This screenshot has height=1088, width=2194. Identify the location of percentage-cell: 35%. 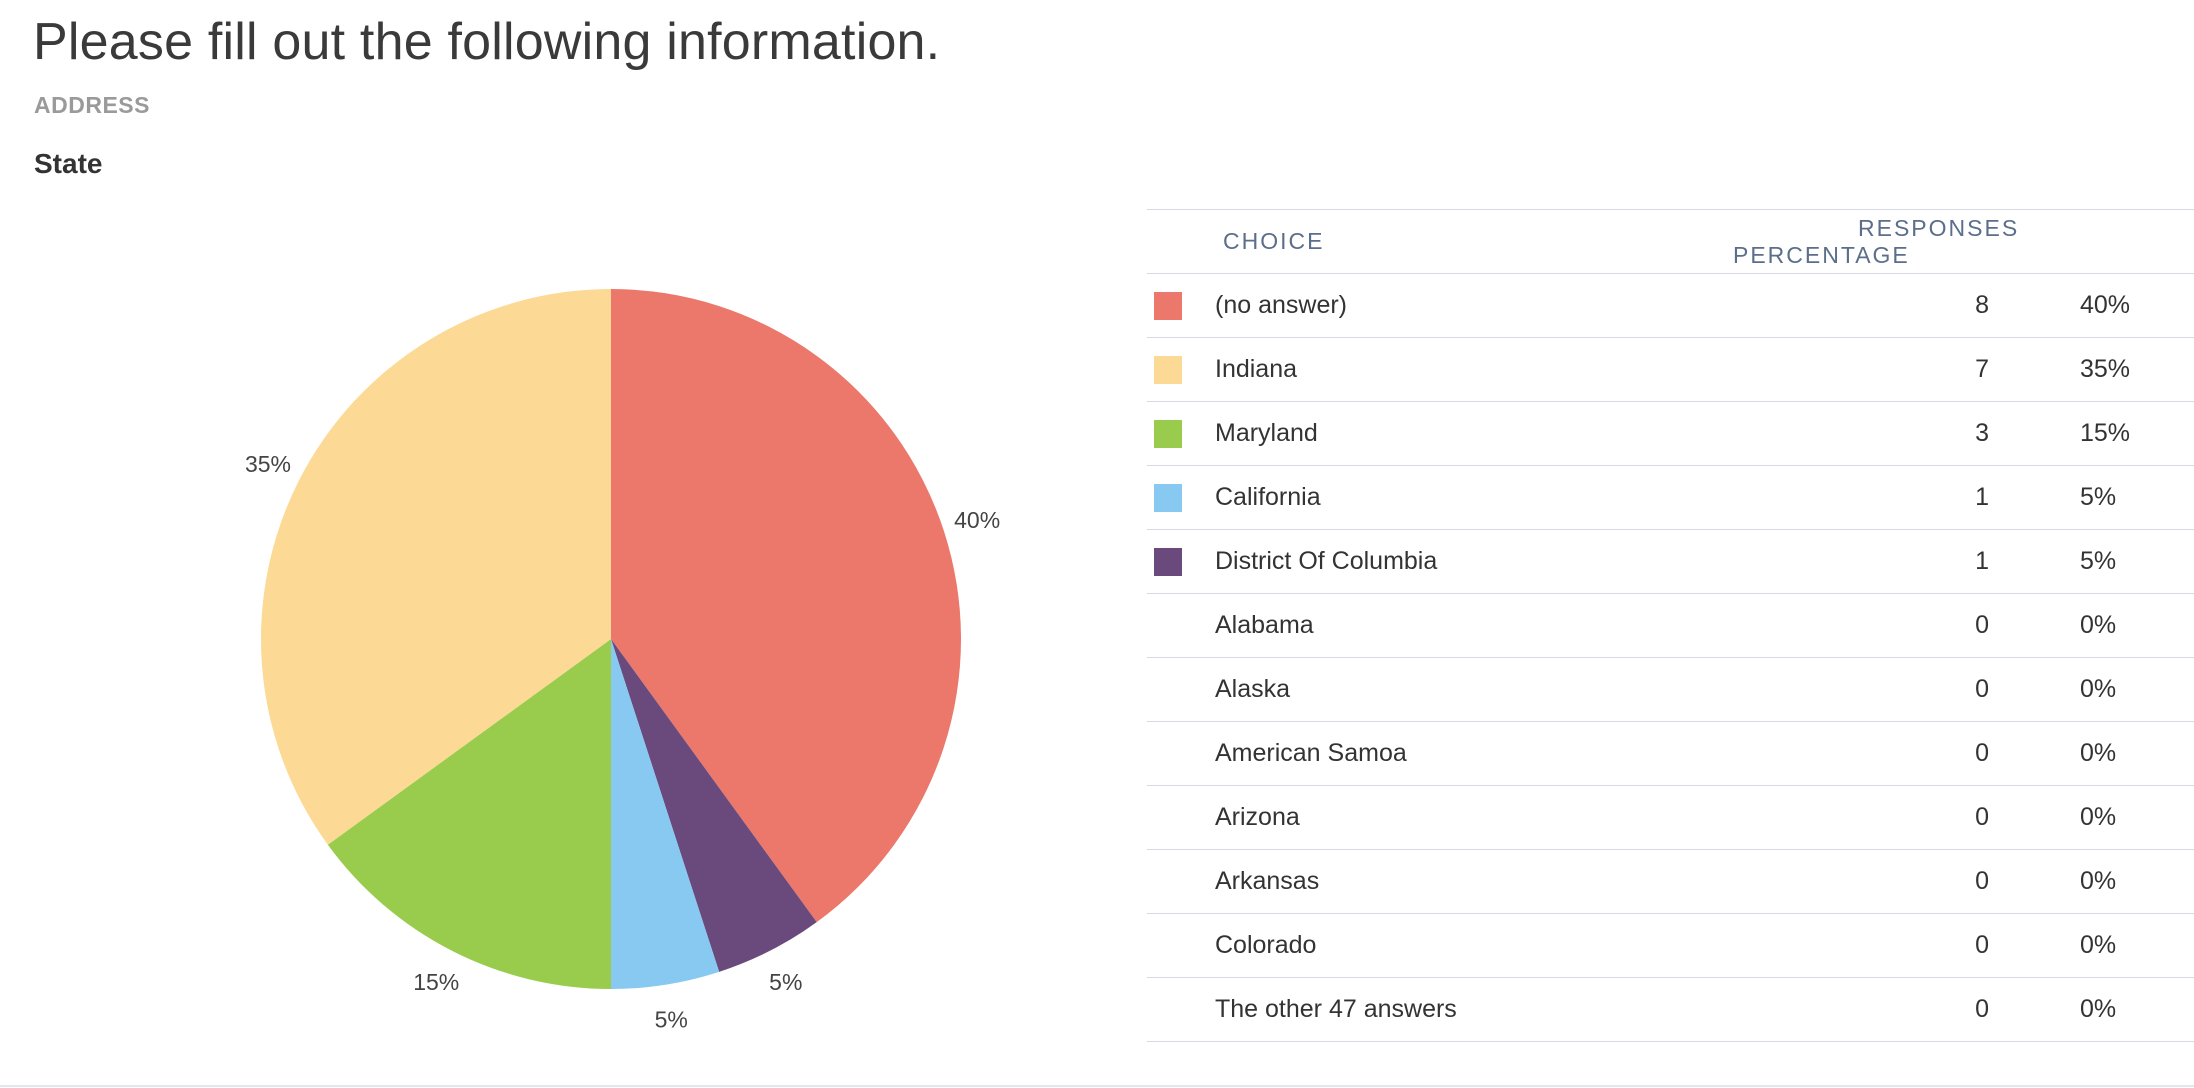
(2100, 369).